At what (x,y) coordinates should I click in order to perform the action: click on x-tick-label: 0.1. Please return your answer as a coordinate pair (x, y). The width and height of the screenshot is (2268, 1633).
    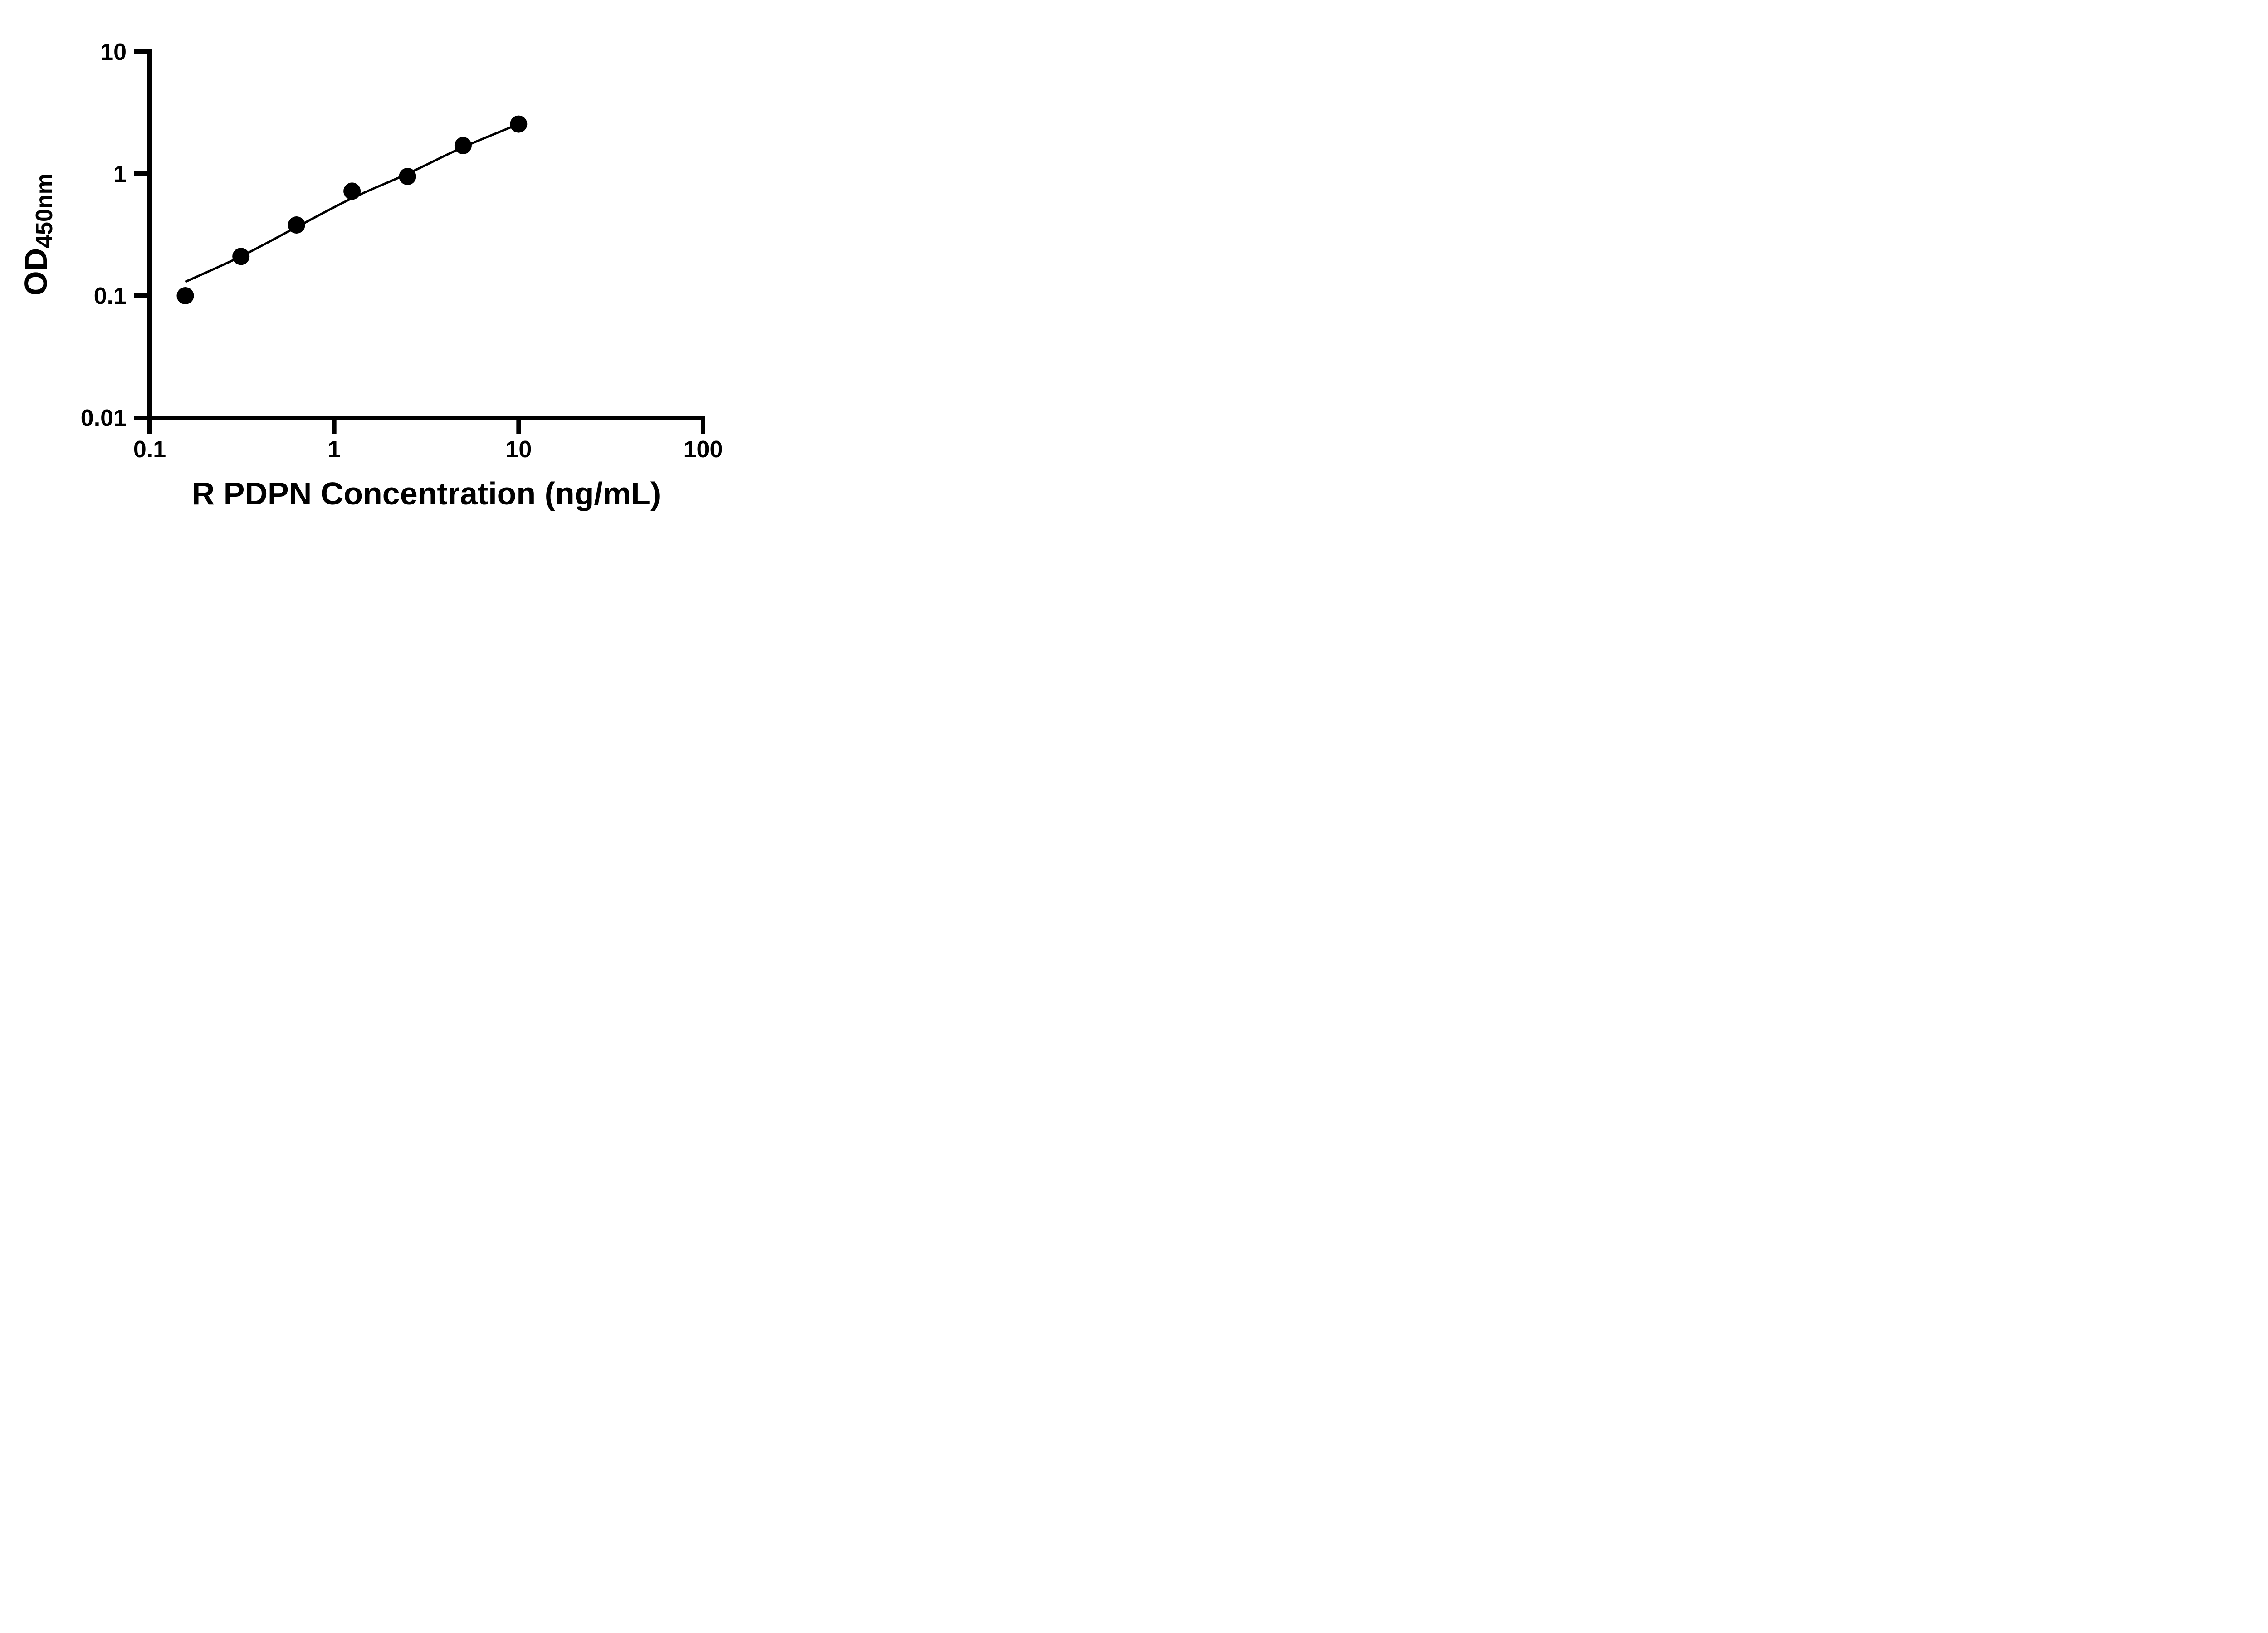
    Looking at the image, I should click on (150, 449).